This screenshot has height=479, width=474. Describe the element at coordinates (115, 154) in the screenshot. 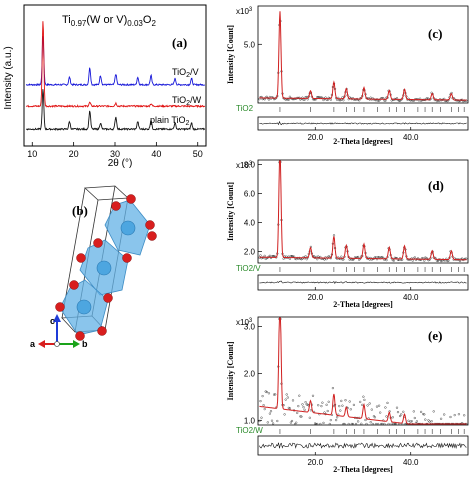

I see `x-tick-label: 30` at that location.